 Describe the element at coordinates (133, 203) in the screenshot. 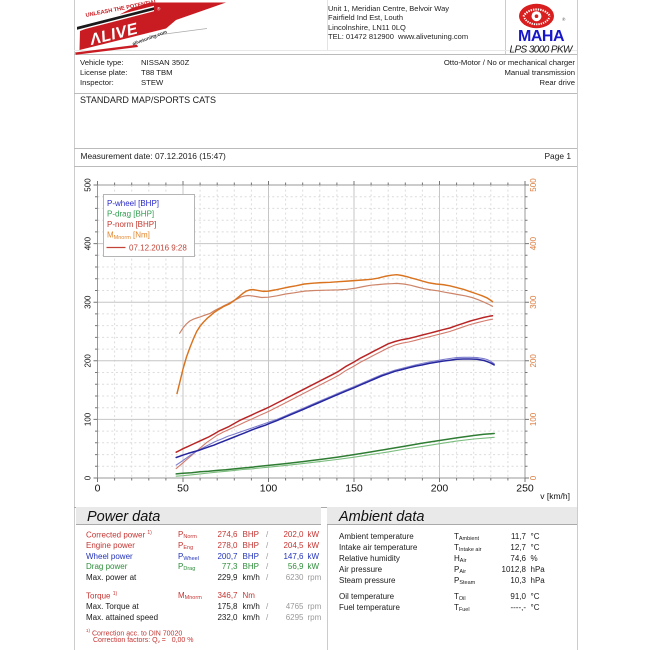

I see `svg-text: P-wheel [BHP]` at that location.